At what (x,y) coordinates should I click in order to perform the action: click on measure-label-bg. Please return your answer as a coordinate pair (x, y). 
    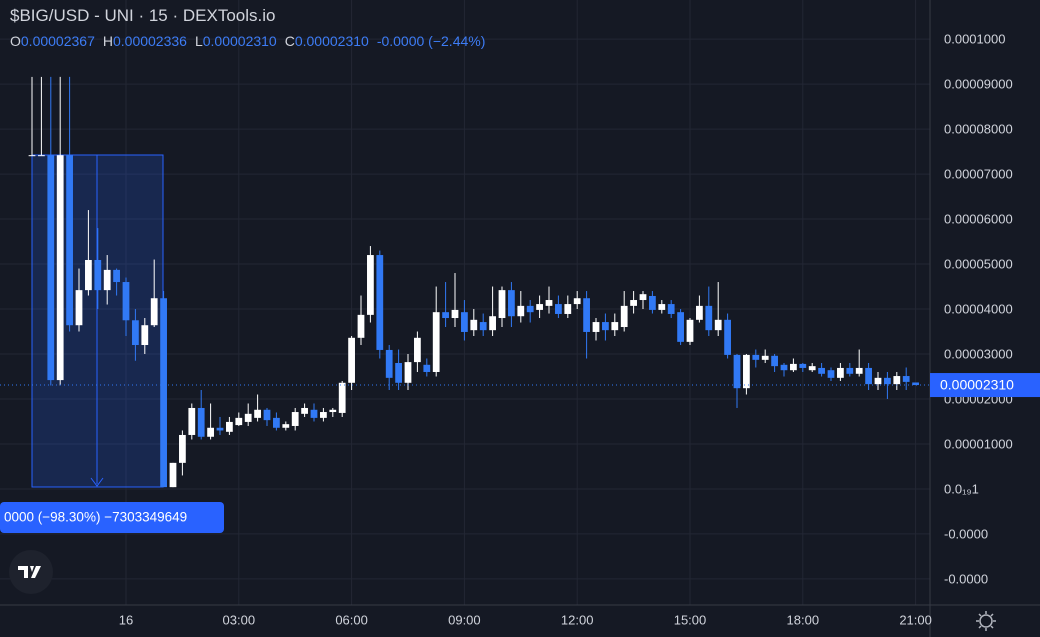
    Looking at the image, I should click on (112, 517).